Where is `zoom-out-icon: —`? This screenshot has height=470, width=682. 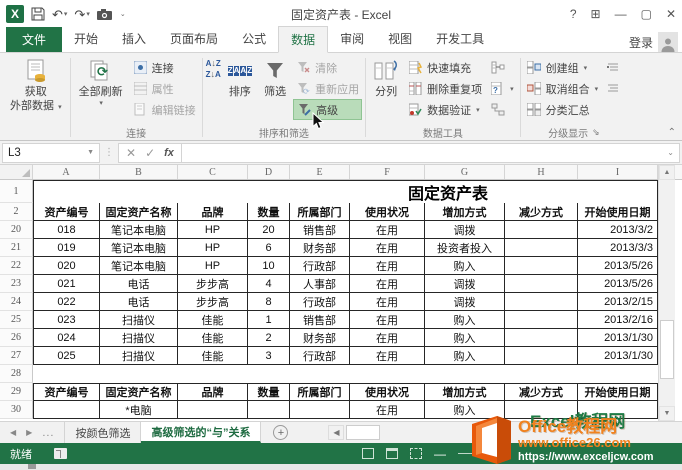 zoom-out-icon: — is located at coordinates (440, 453).